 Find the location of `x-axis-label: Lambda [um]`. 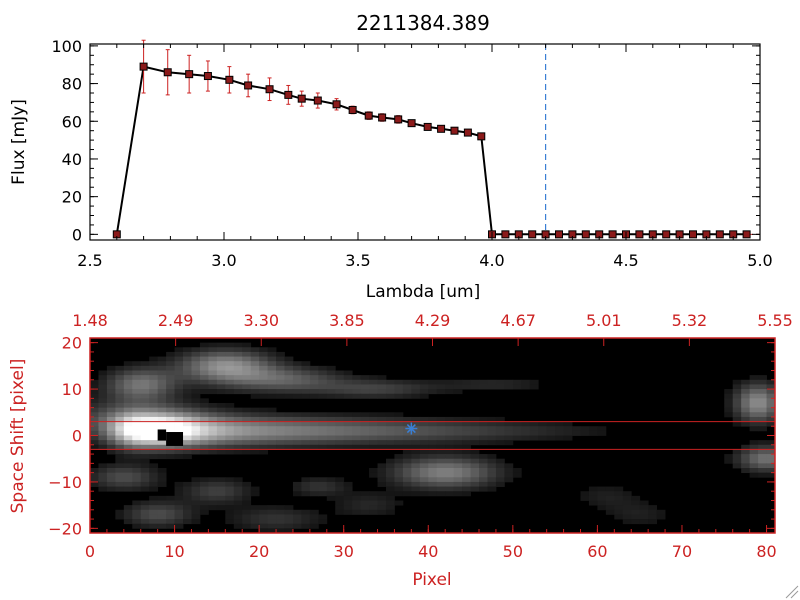

x-axis-label: Lambda [um] is located at coordinates (423, 292).